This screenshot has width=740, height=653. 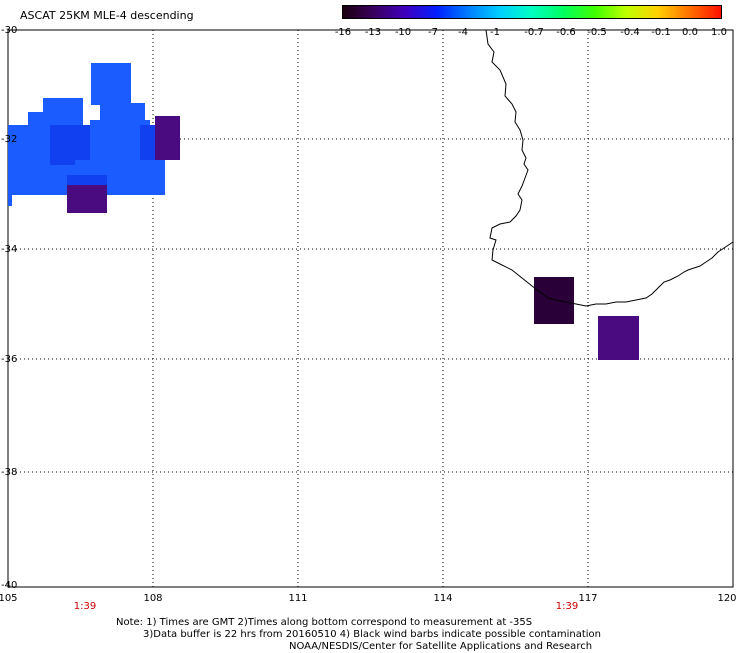 What do you see at coordinates (609, 168) in the screenshot?
I see `coastline` at bounding box center [609, 168].